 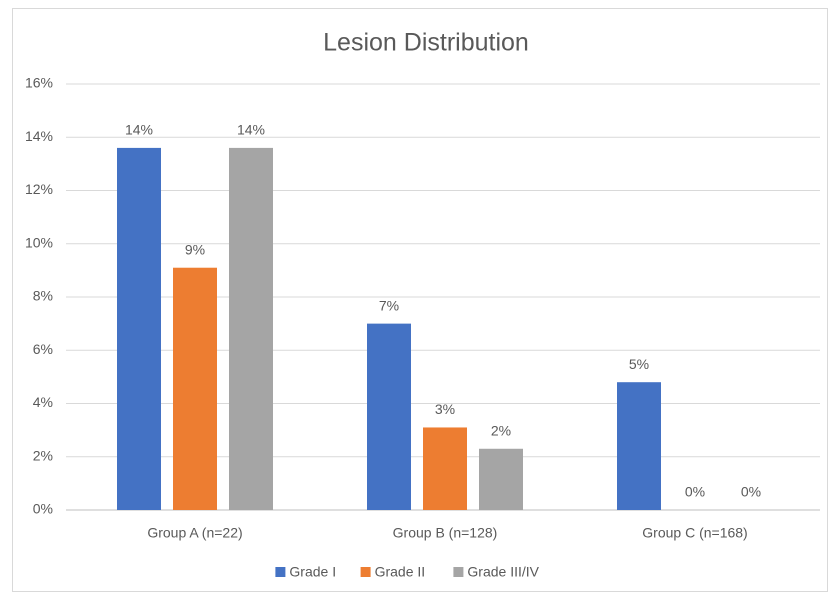 What do you see at coordinates (445, 533) in the screenshot?
I see `x-tick-label: Group B (n=128)` at bounding box center [445, 533].